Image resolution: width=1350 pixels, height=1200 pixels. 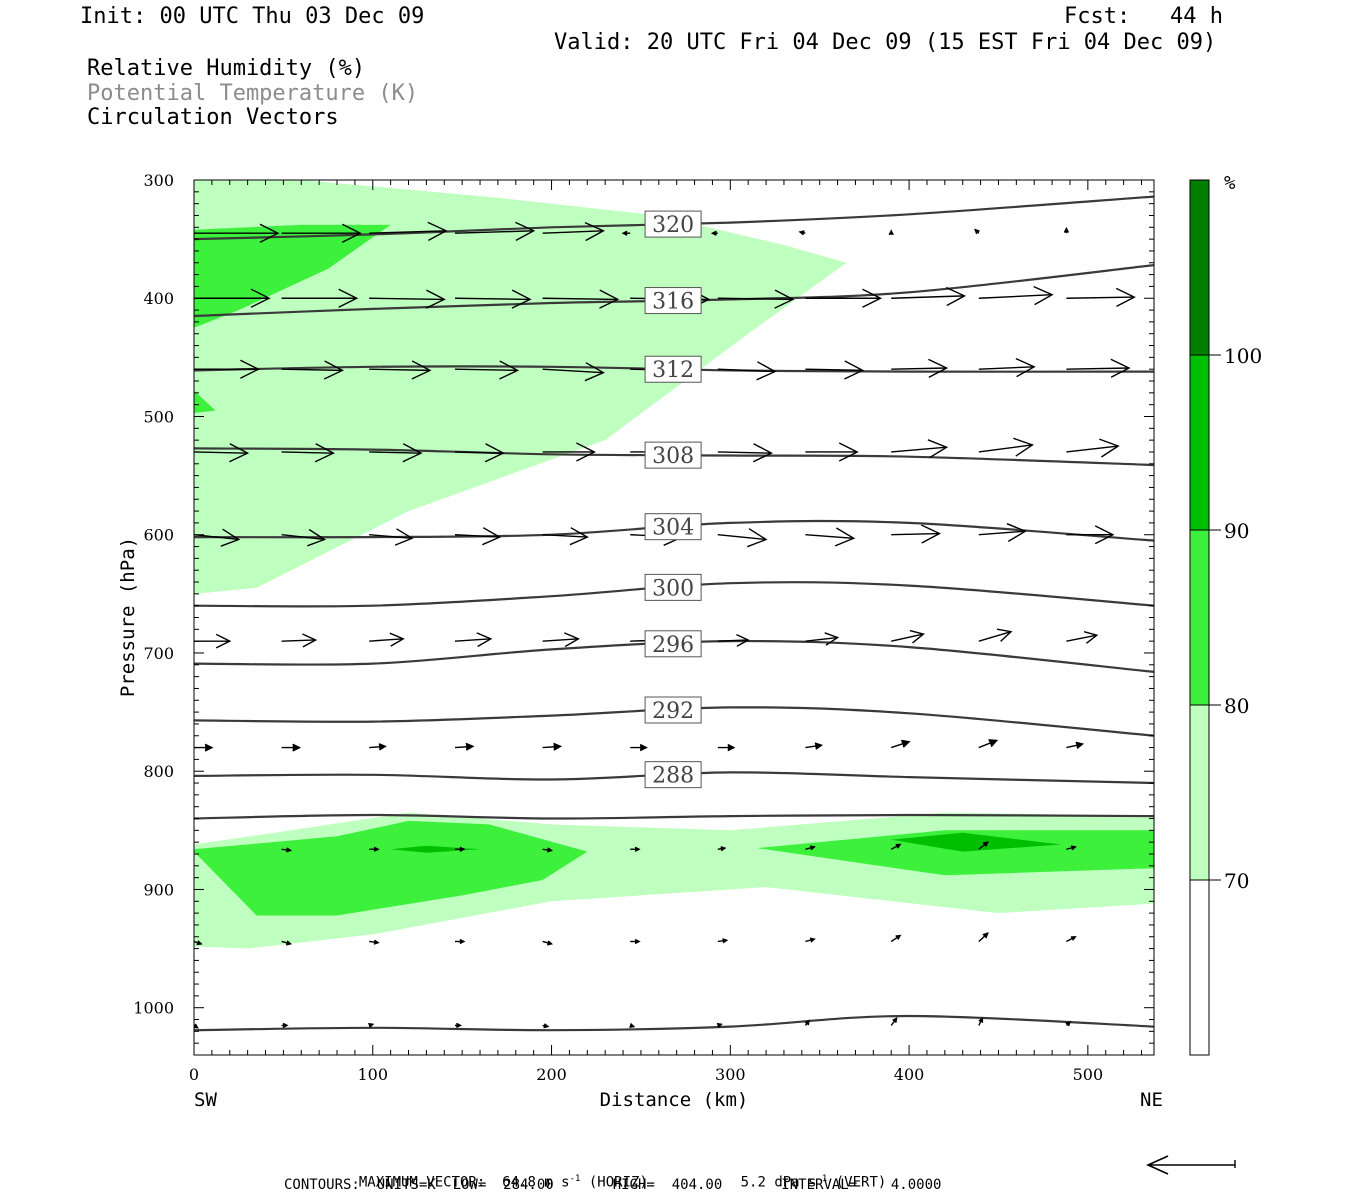 What do you see at coordinates (618, 1182) in the screenshot?
I see `horiz-unit: (HORIZ)` at bounding box center [618, 1182].